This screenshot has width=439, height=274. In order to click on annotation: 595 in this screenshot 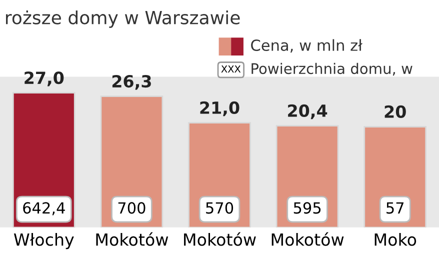, I will do `click(307, 208)`.